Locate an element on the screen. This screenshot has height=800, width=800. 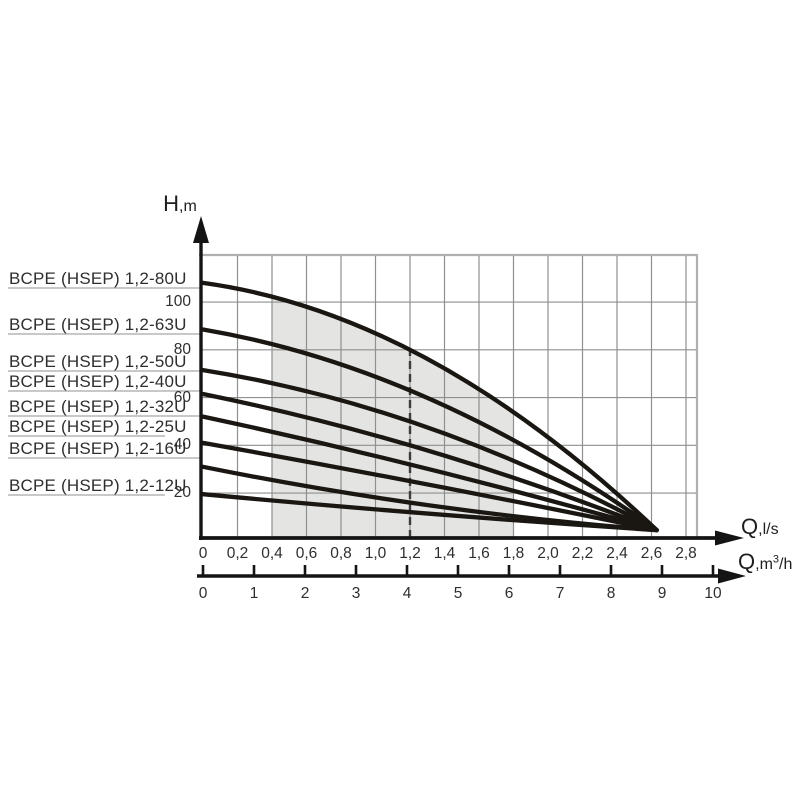
x-tick-label-ls: 2,2 is located at coordinates (582, 553).